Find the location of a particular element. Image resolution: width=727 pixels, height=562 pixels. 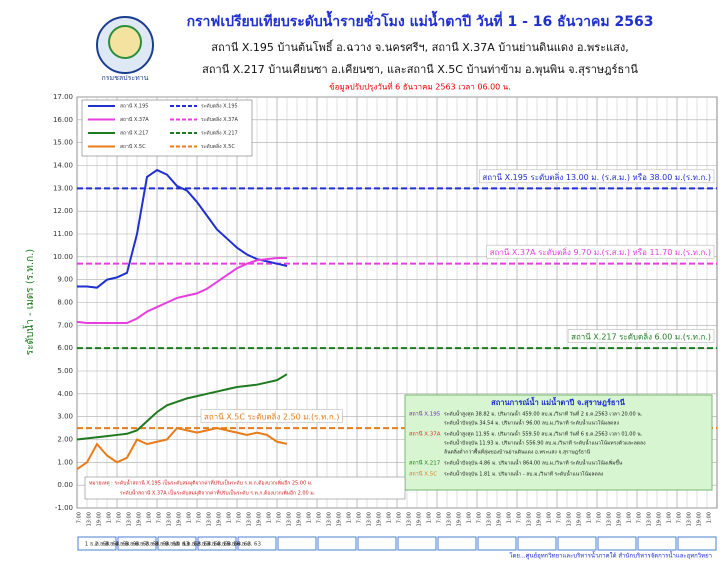

day-label: 1 ธ.ค. 63 is located at coordinates (97, 544).